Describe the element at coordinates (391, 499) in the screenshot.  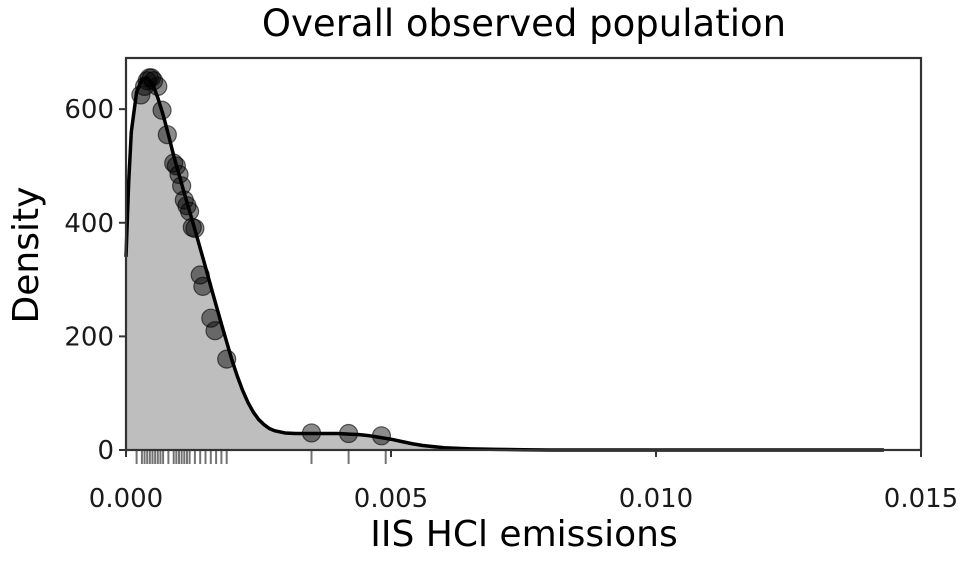
I see `x-tick-label-1: 0.005` at that location.